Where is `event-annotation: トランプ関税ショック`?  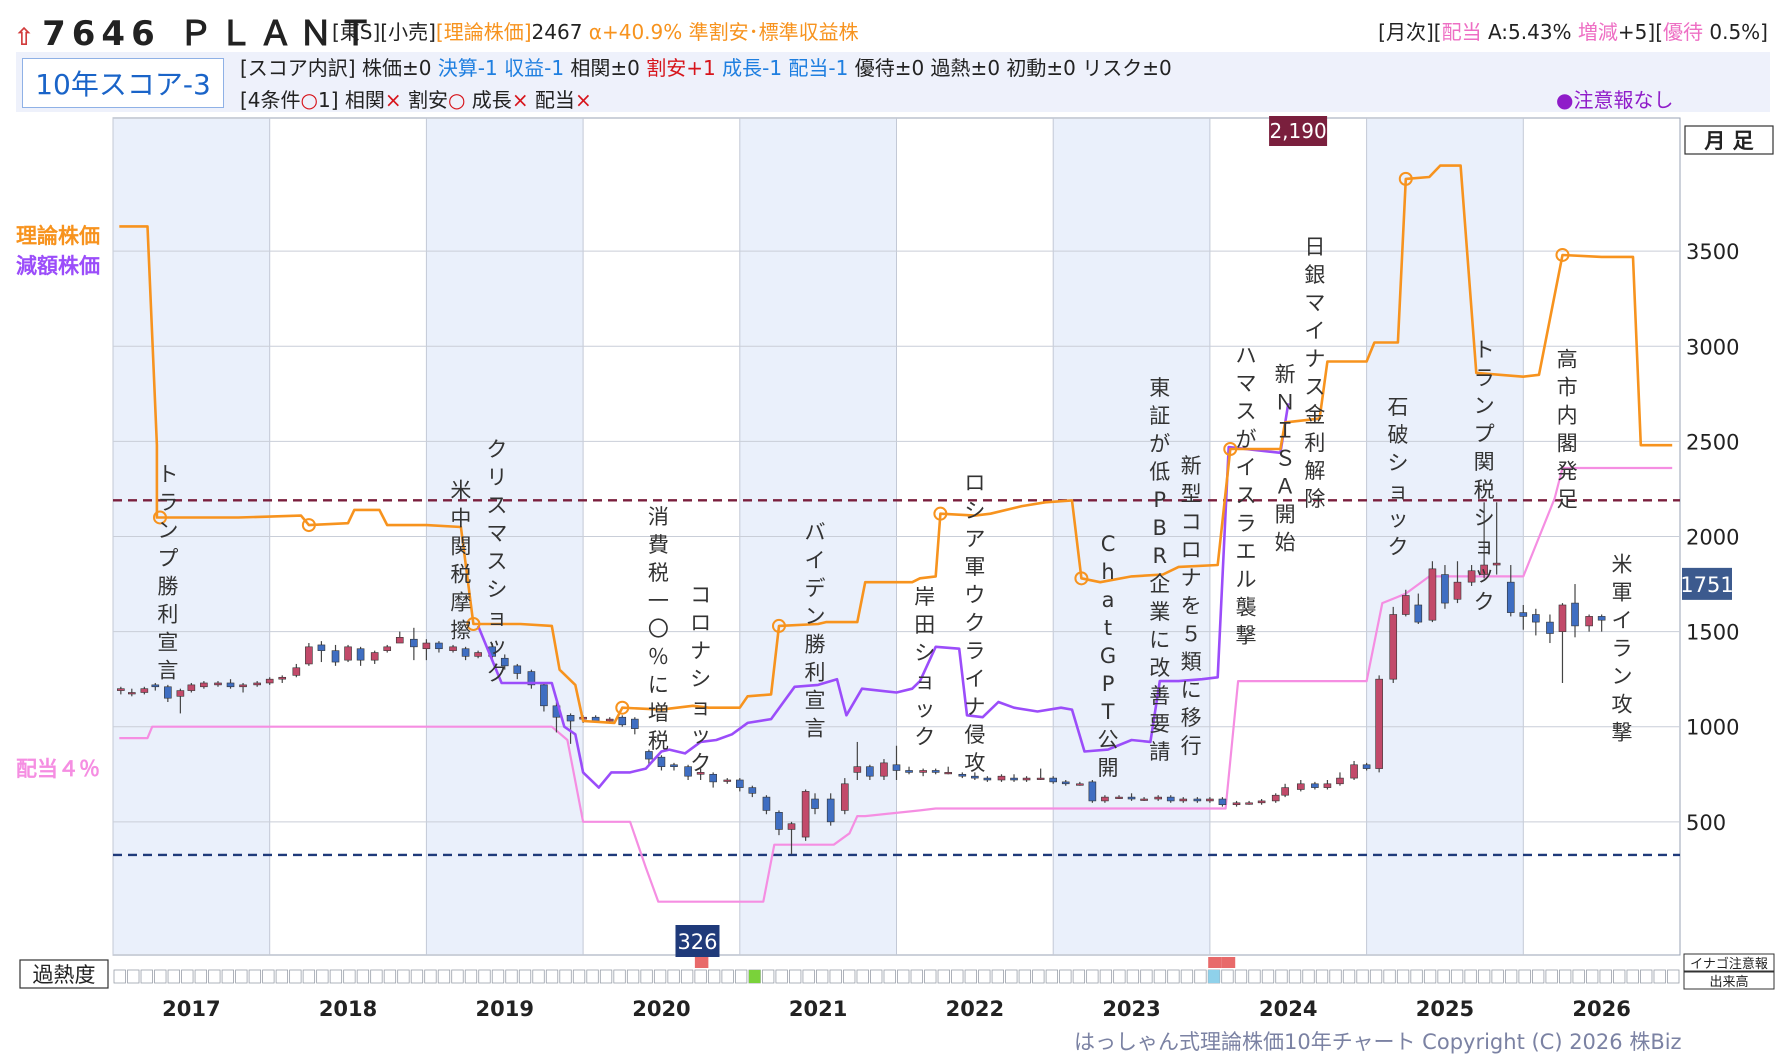 event-annotation: トランプ関税ショック is located at coordinates (1484, 476).